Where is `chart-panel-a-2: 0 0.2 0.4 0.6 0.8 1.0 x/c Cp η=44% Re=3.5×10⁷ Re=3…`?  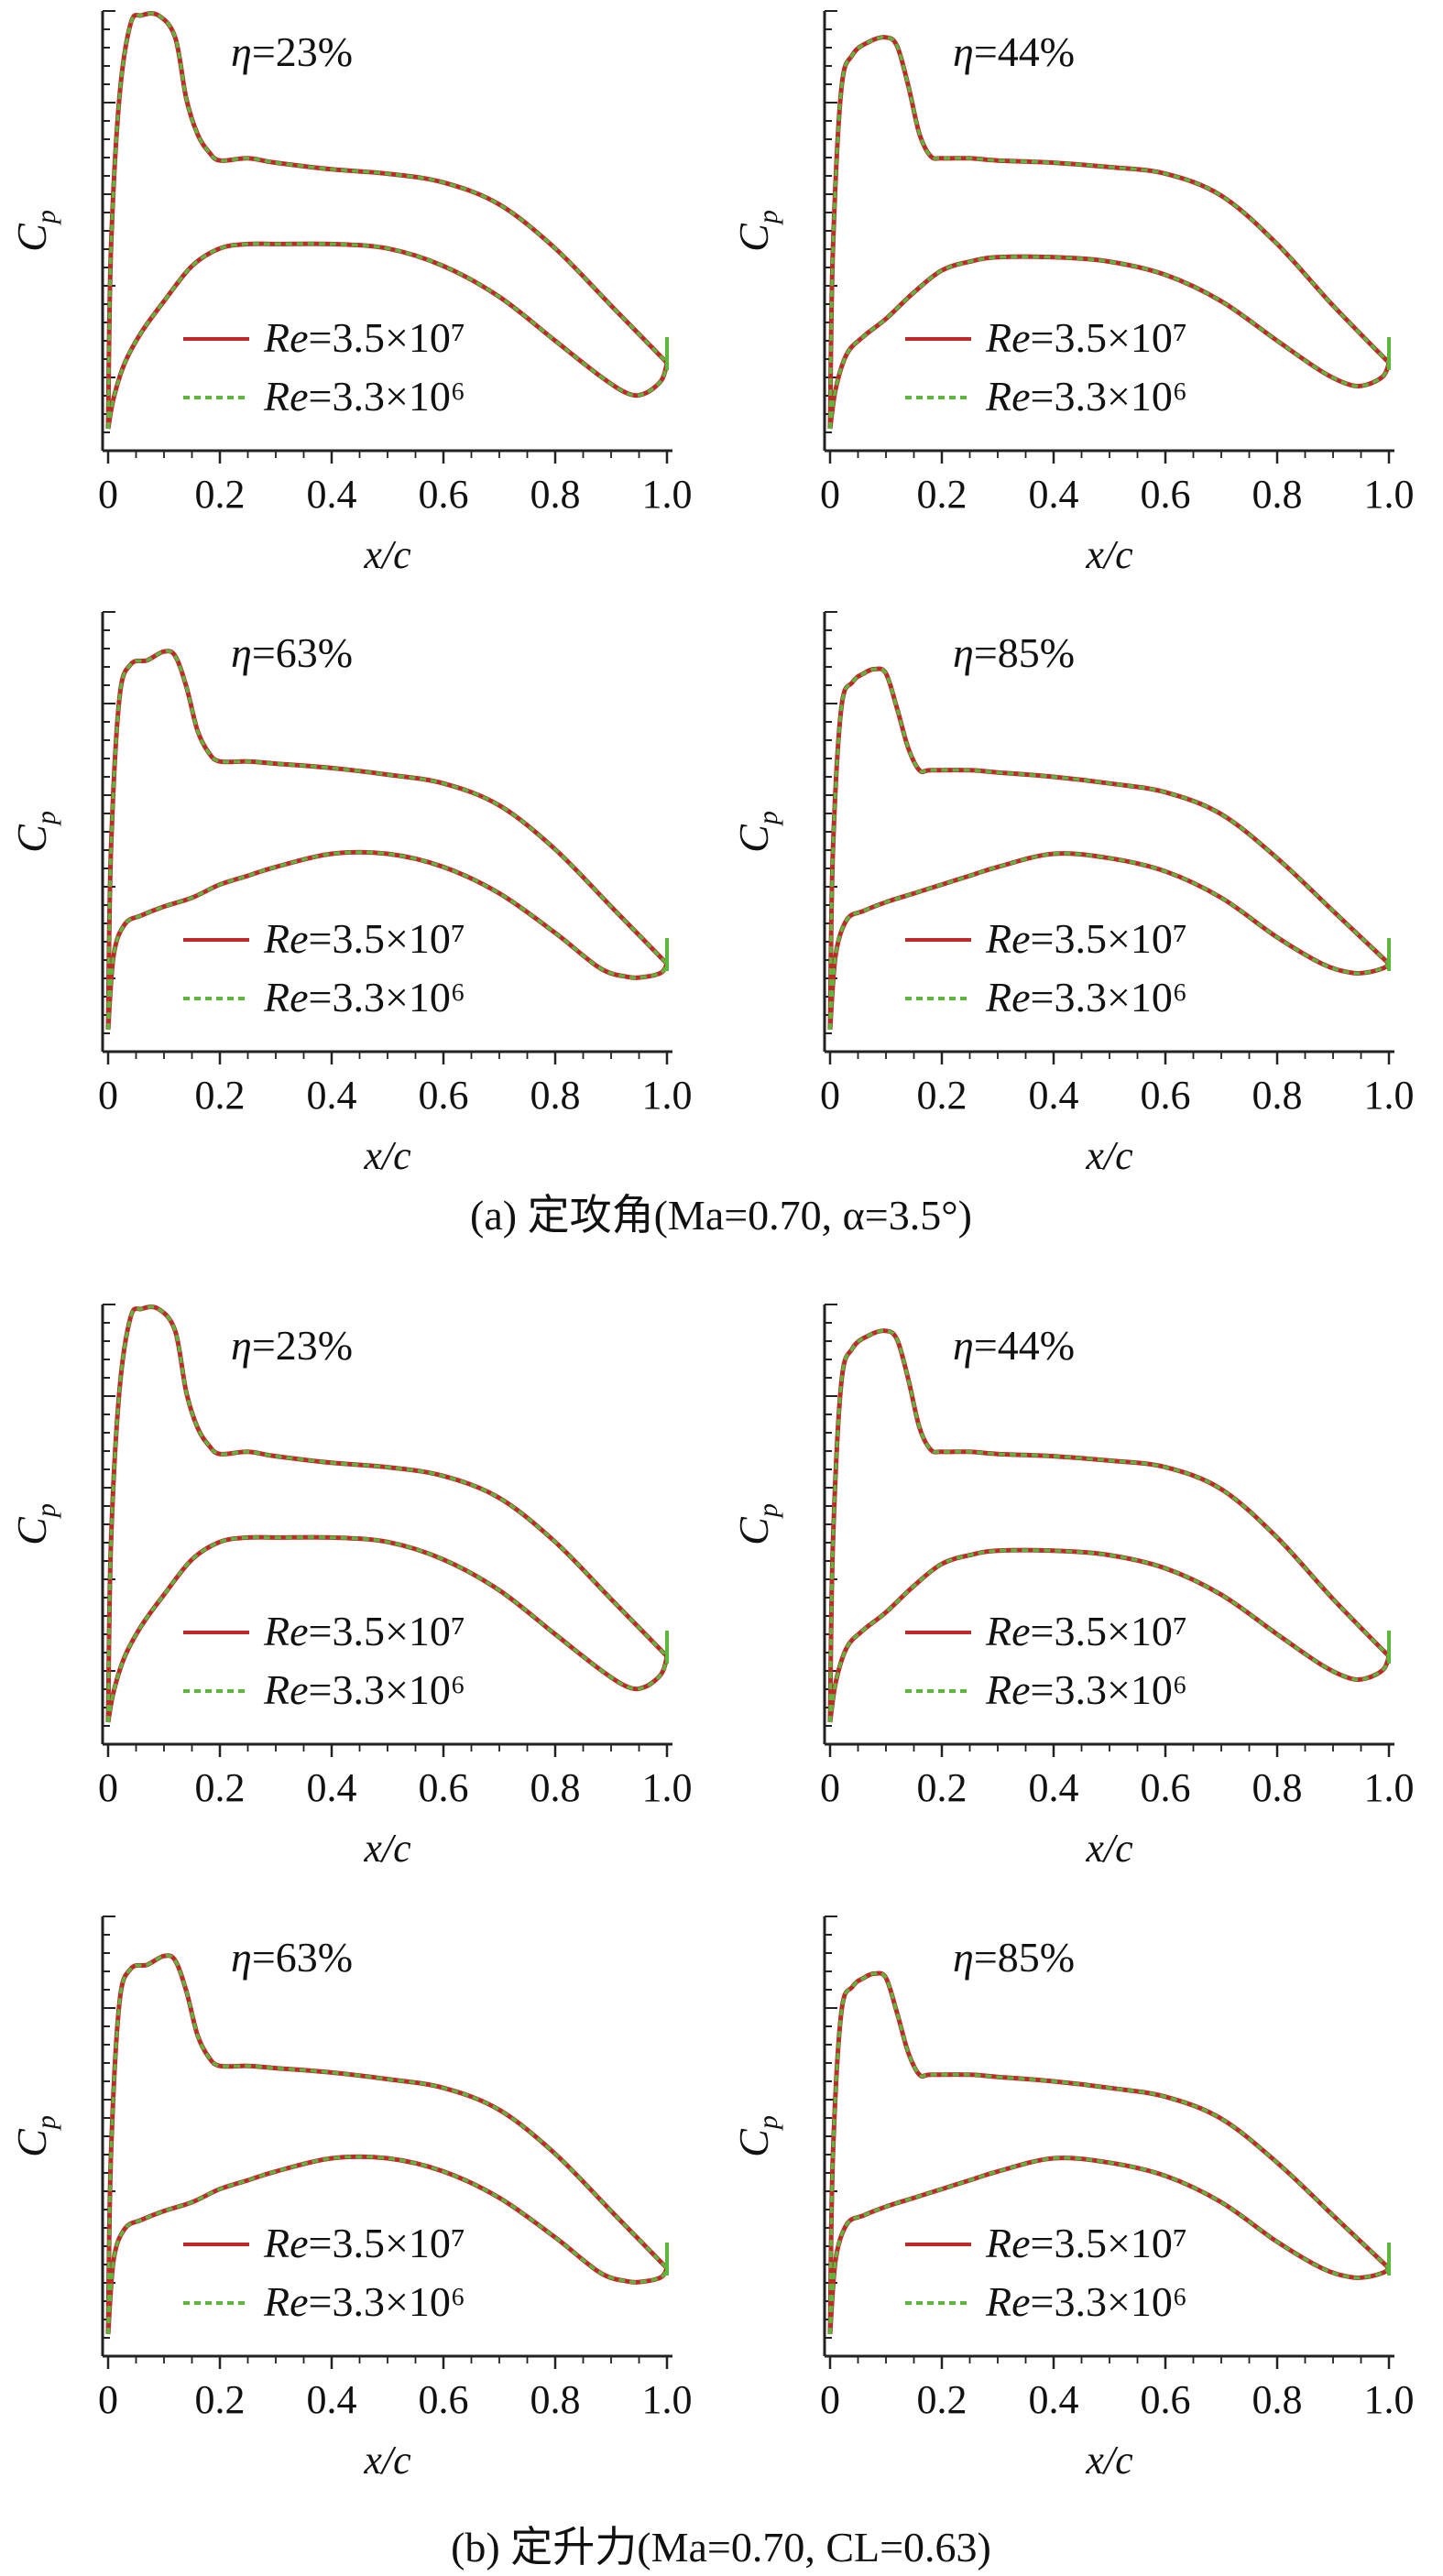
chart-panel-a-2: 0 0.2 0.4 0.6 0.8 1.0 x/c Cp η=44% Re=3.5×10⁷ Re=3… is located at coordinates (1072, 294).